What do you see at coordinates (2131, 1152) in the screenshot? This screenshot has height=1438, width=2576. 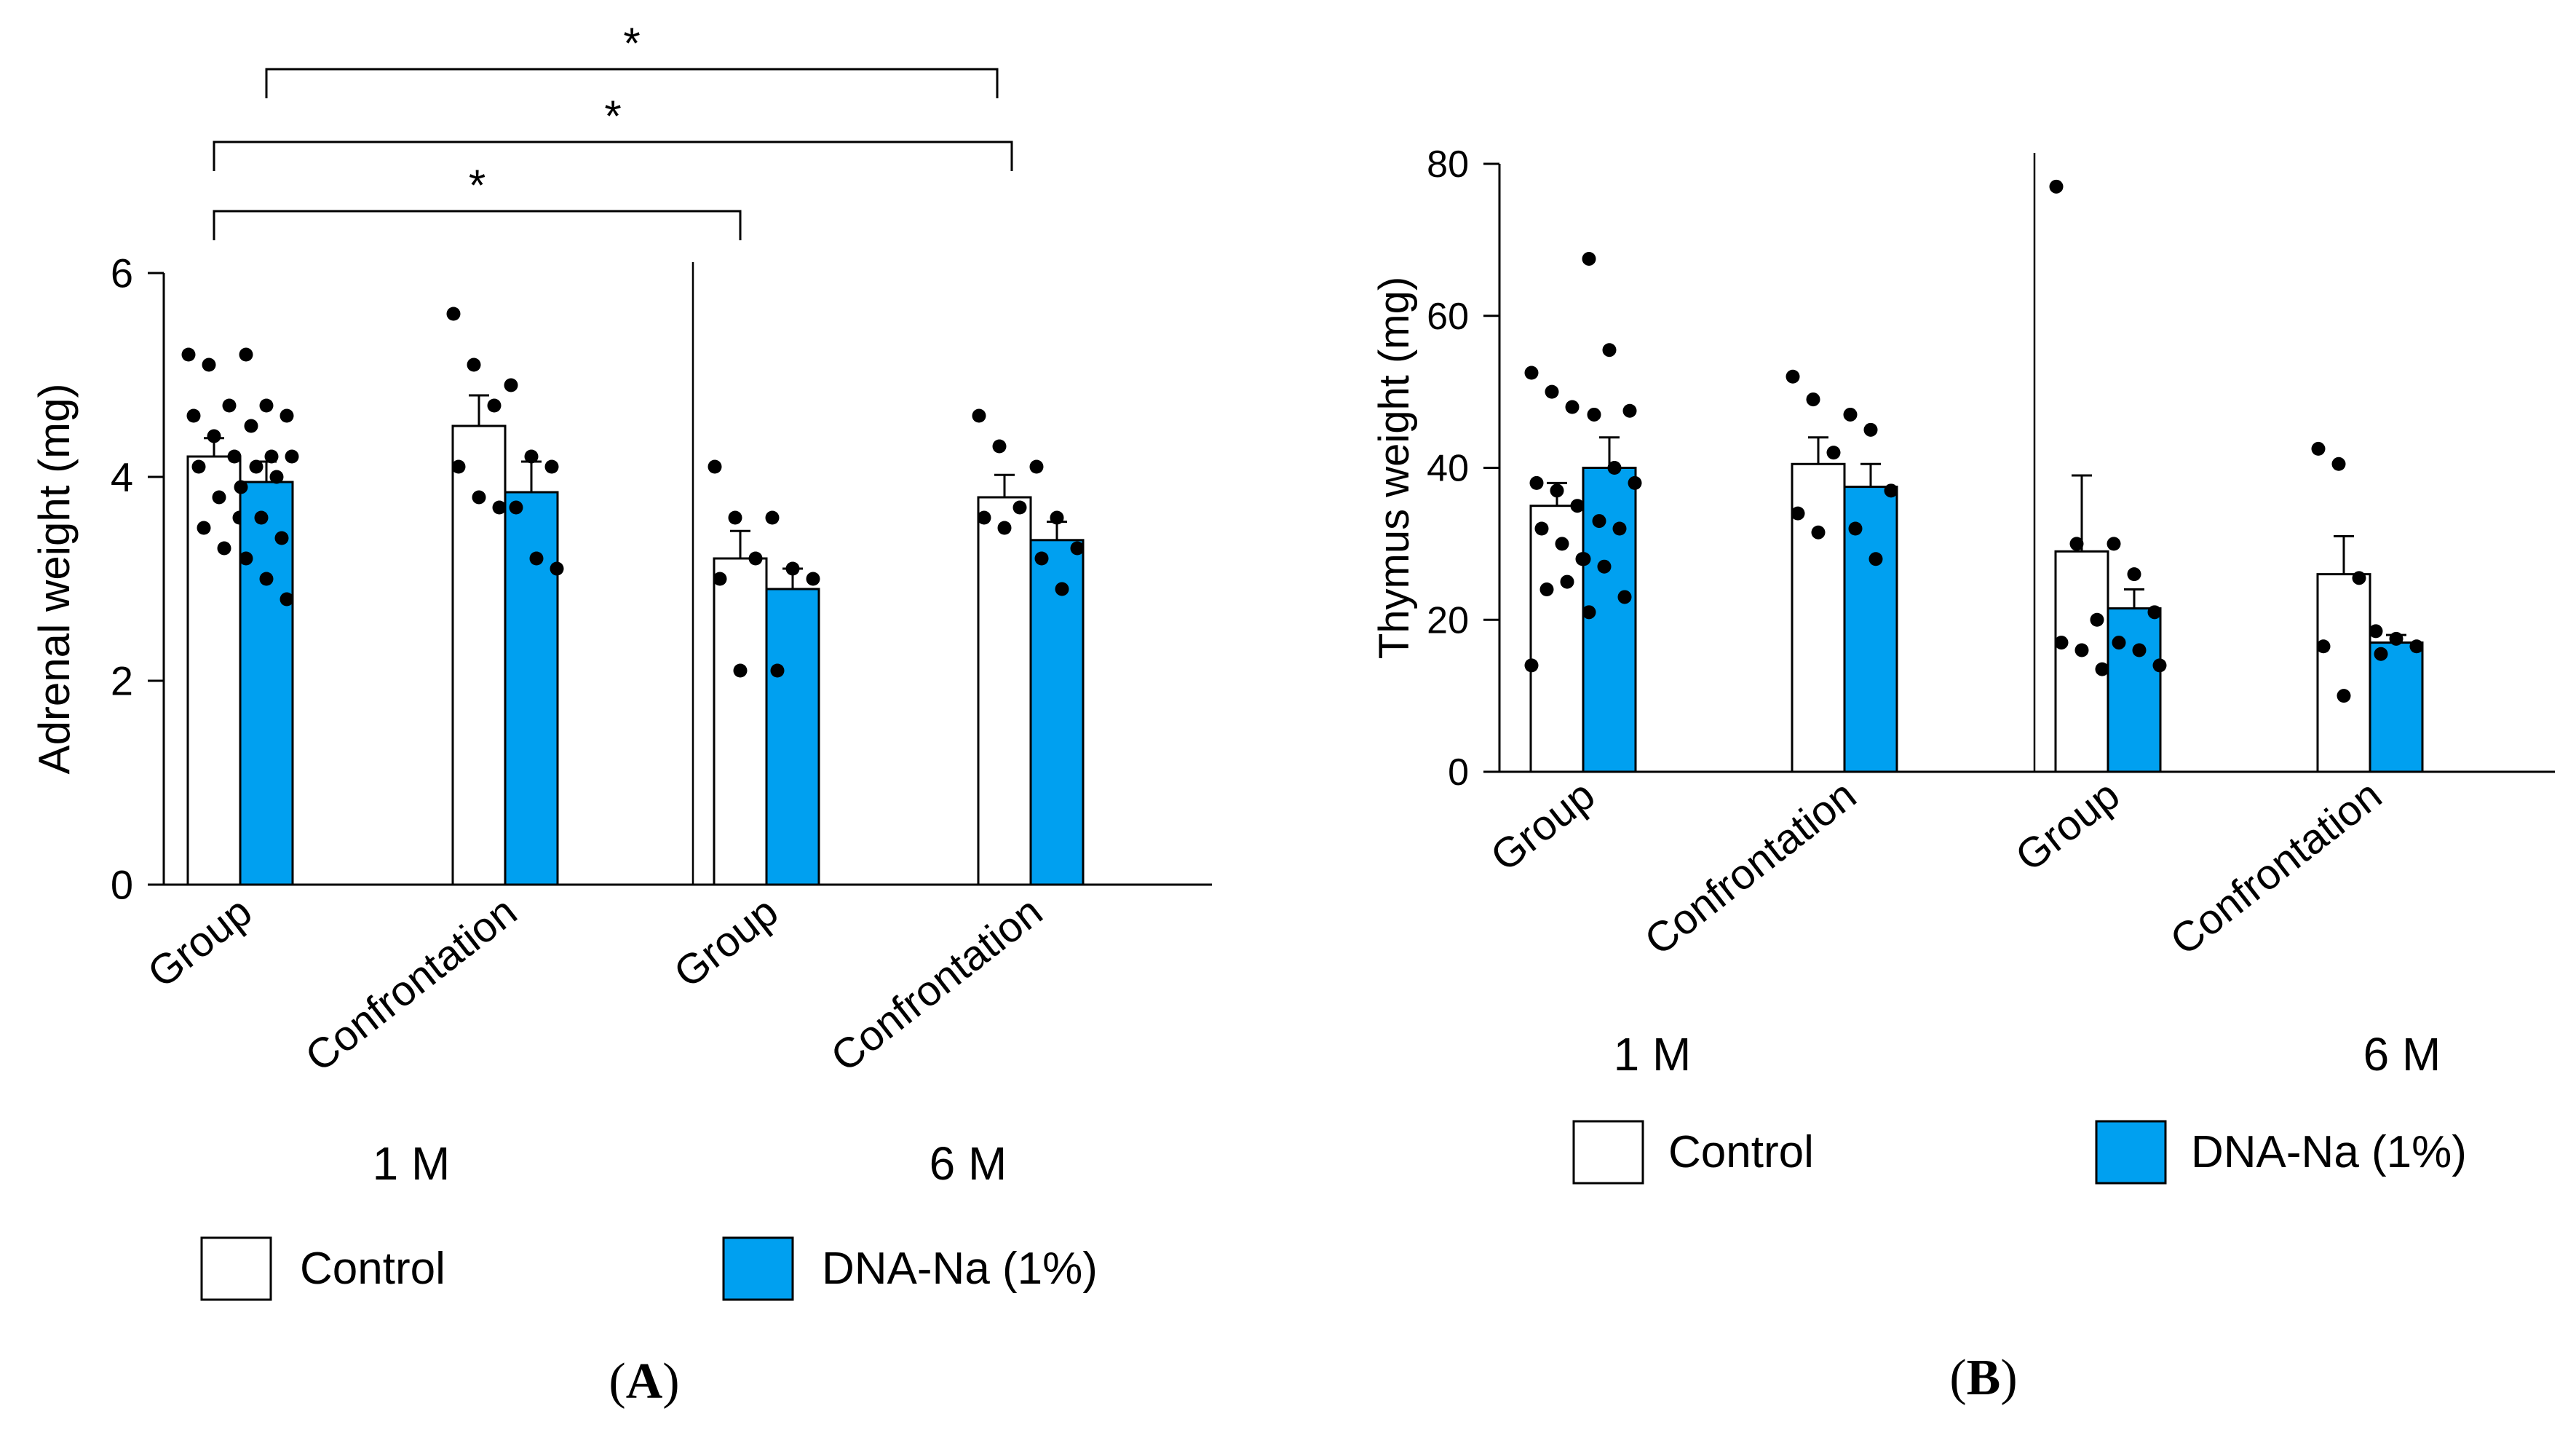 I see `legend-swatch-dna-na` at bounding box center [2131, 1152].